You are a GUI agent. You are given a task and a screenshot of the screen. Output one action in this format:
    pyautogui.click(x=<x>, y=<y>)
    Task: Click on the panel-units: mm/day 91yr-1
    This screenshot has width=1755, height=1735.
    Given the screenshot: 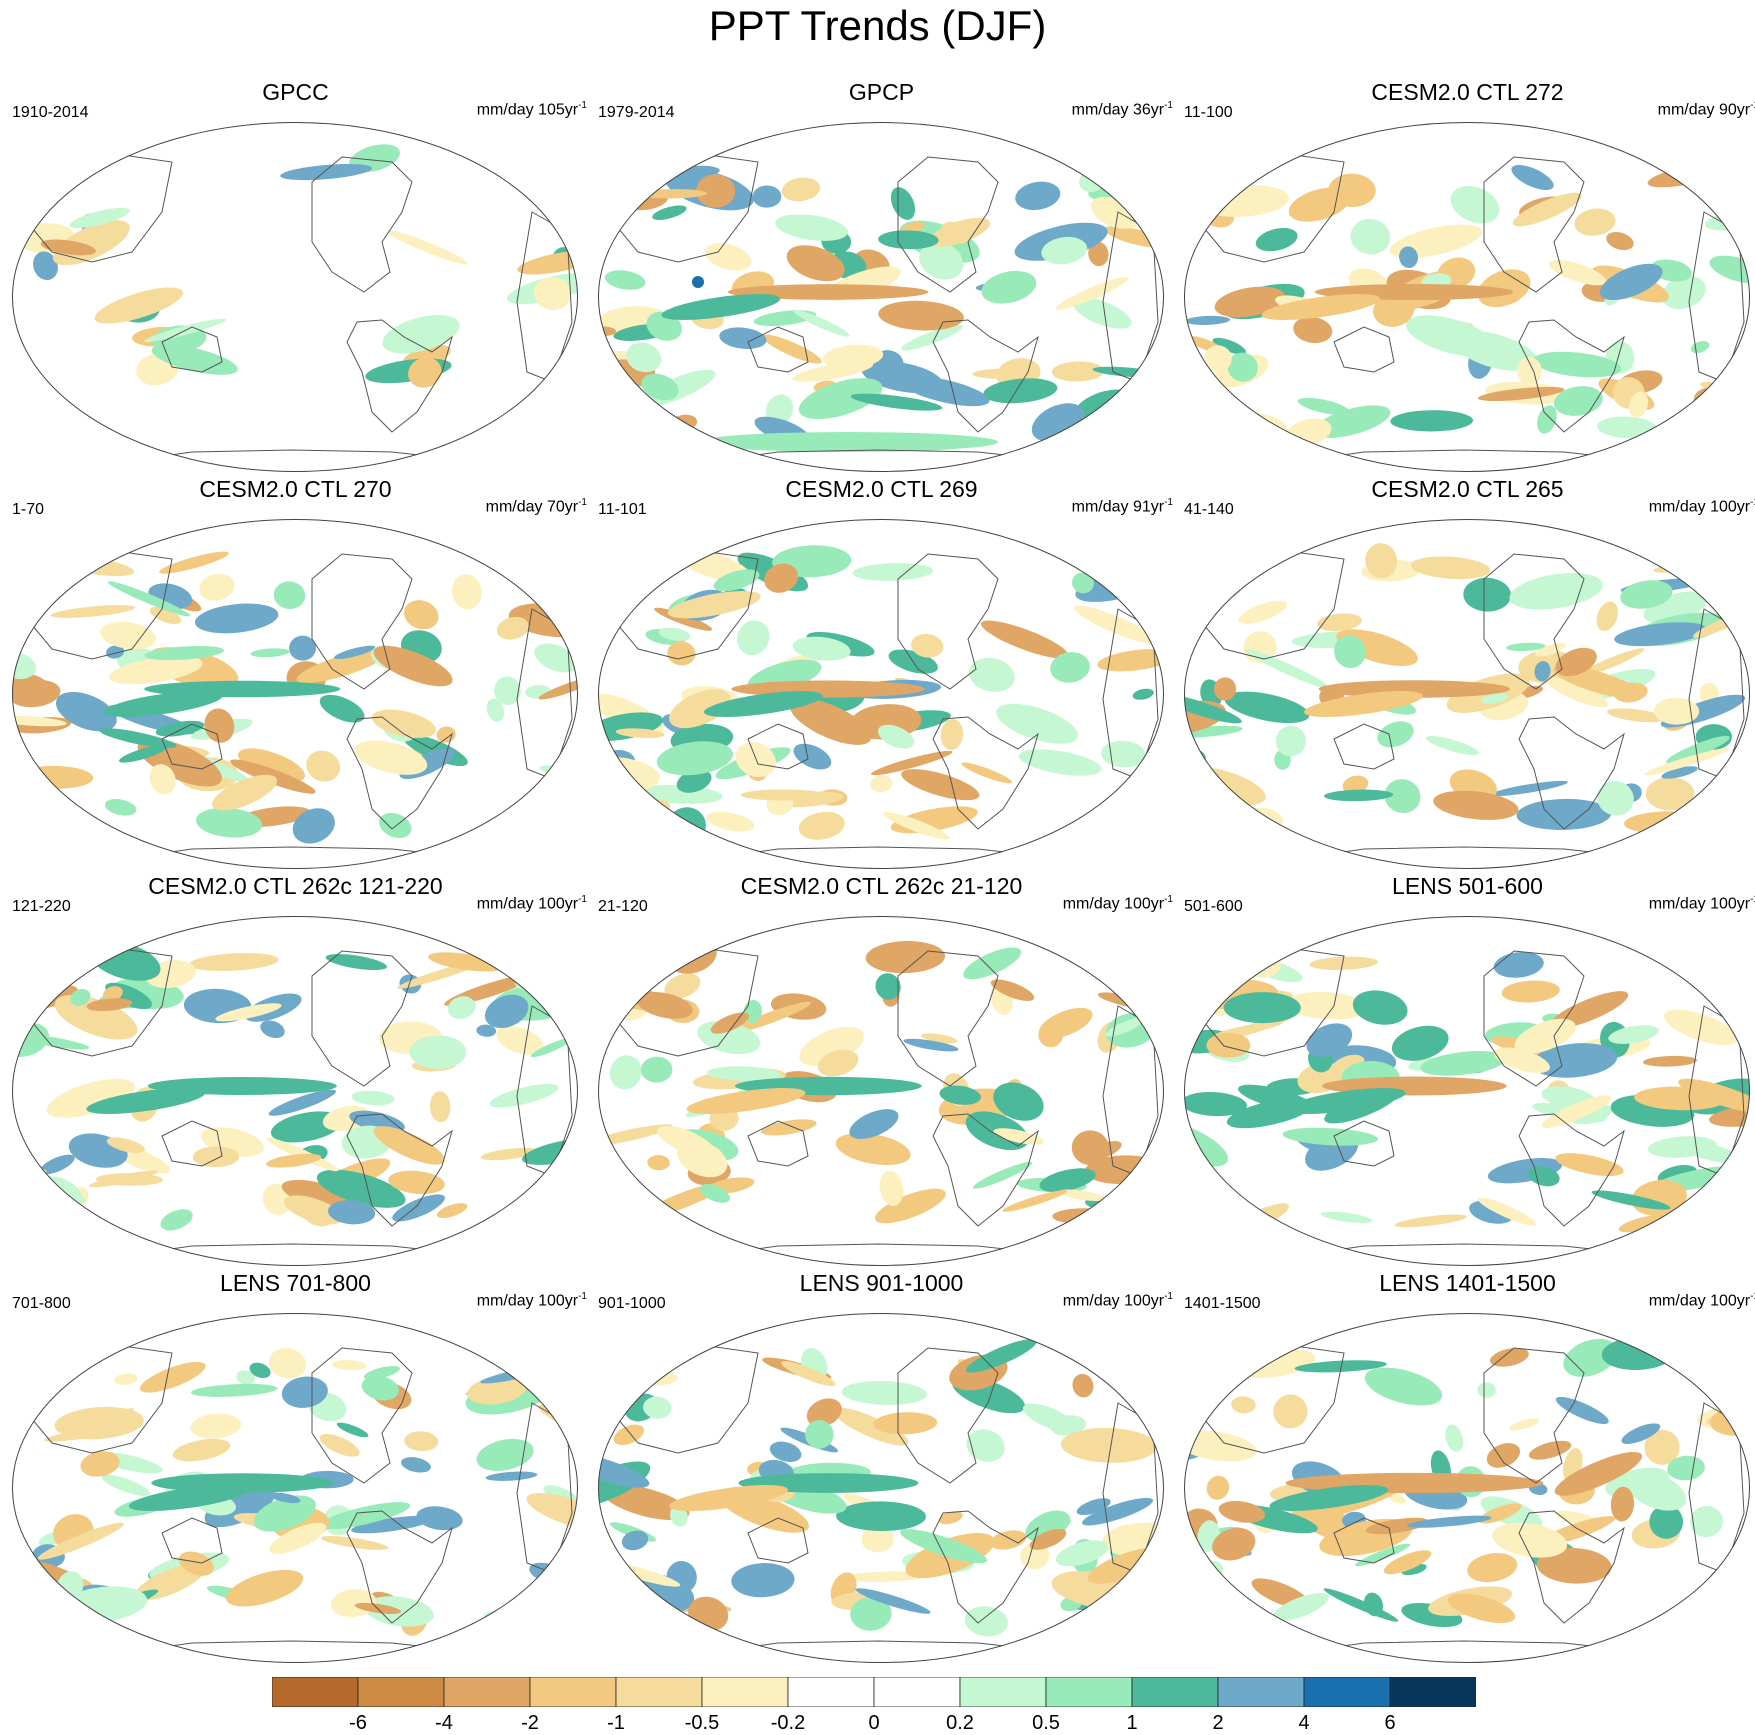 What is the action you would take?
    pyautogui.click(x=1122, y=506)
    